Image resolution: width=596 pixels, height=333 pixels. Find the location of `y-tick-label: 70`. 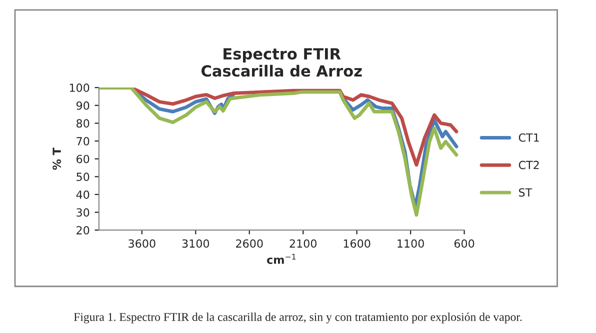

y-tick-label: 70 is located at coordinates (83, 141).